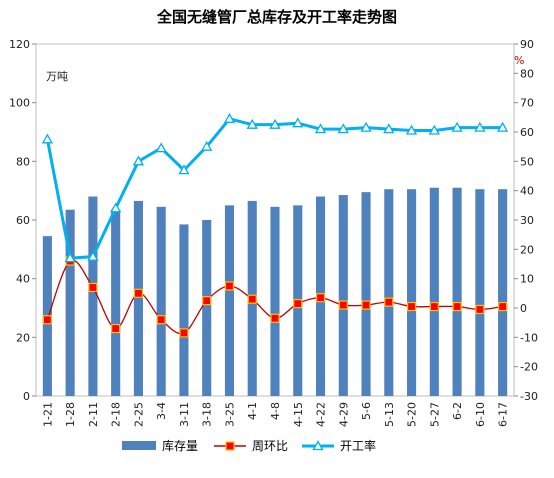  I want to click on legend-swatch-inventory, so click(139, 445).